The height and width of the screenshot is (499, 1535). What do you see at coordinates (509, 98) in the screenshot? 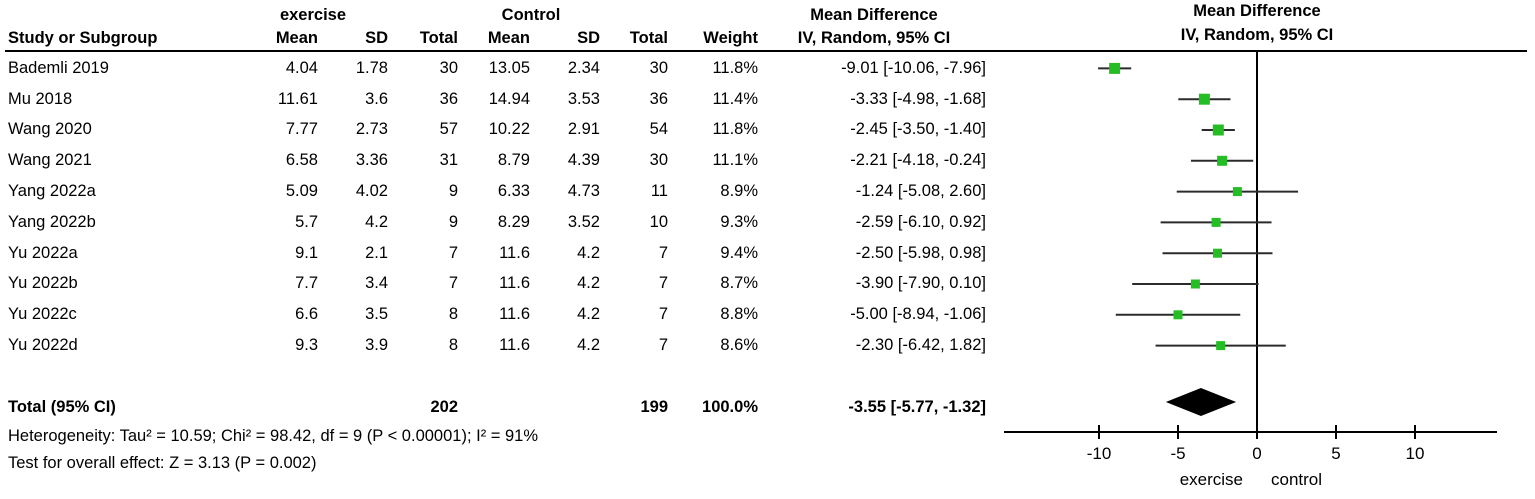
I see `control-mean: 14.94` at bounding box center [509, 98].